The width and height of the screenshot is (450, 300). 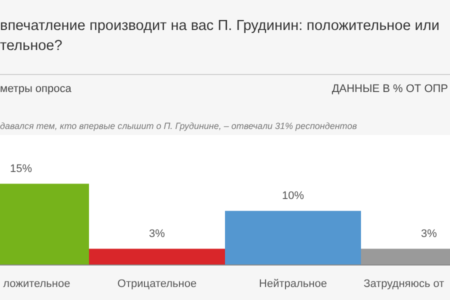 I want to click on text: давался тем, кто впервые слышит о П. Грудинине, – отвечали 31% респондентов, so click(x=178, y=126).